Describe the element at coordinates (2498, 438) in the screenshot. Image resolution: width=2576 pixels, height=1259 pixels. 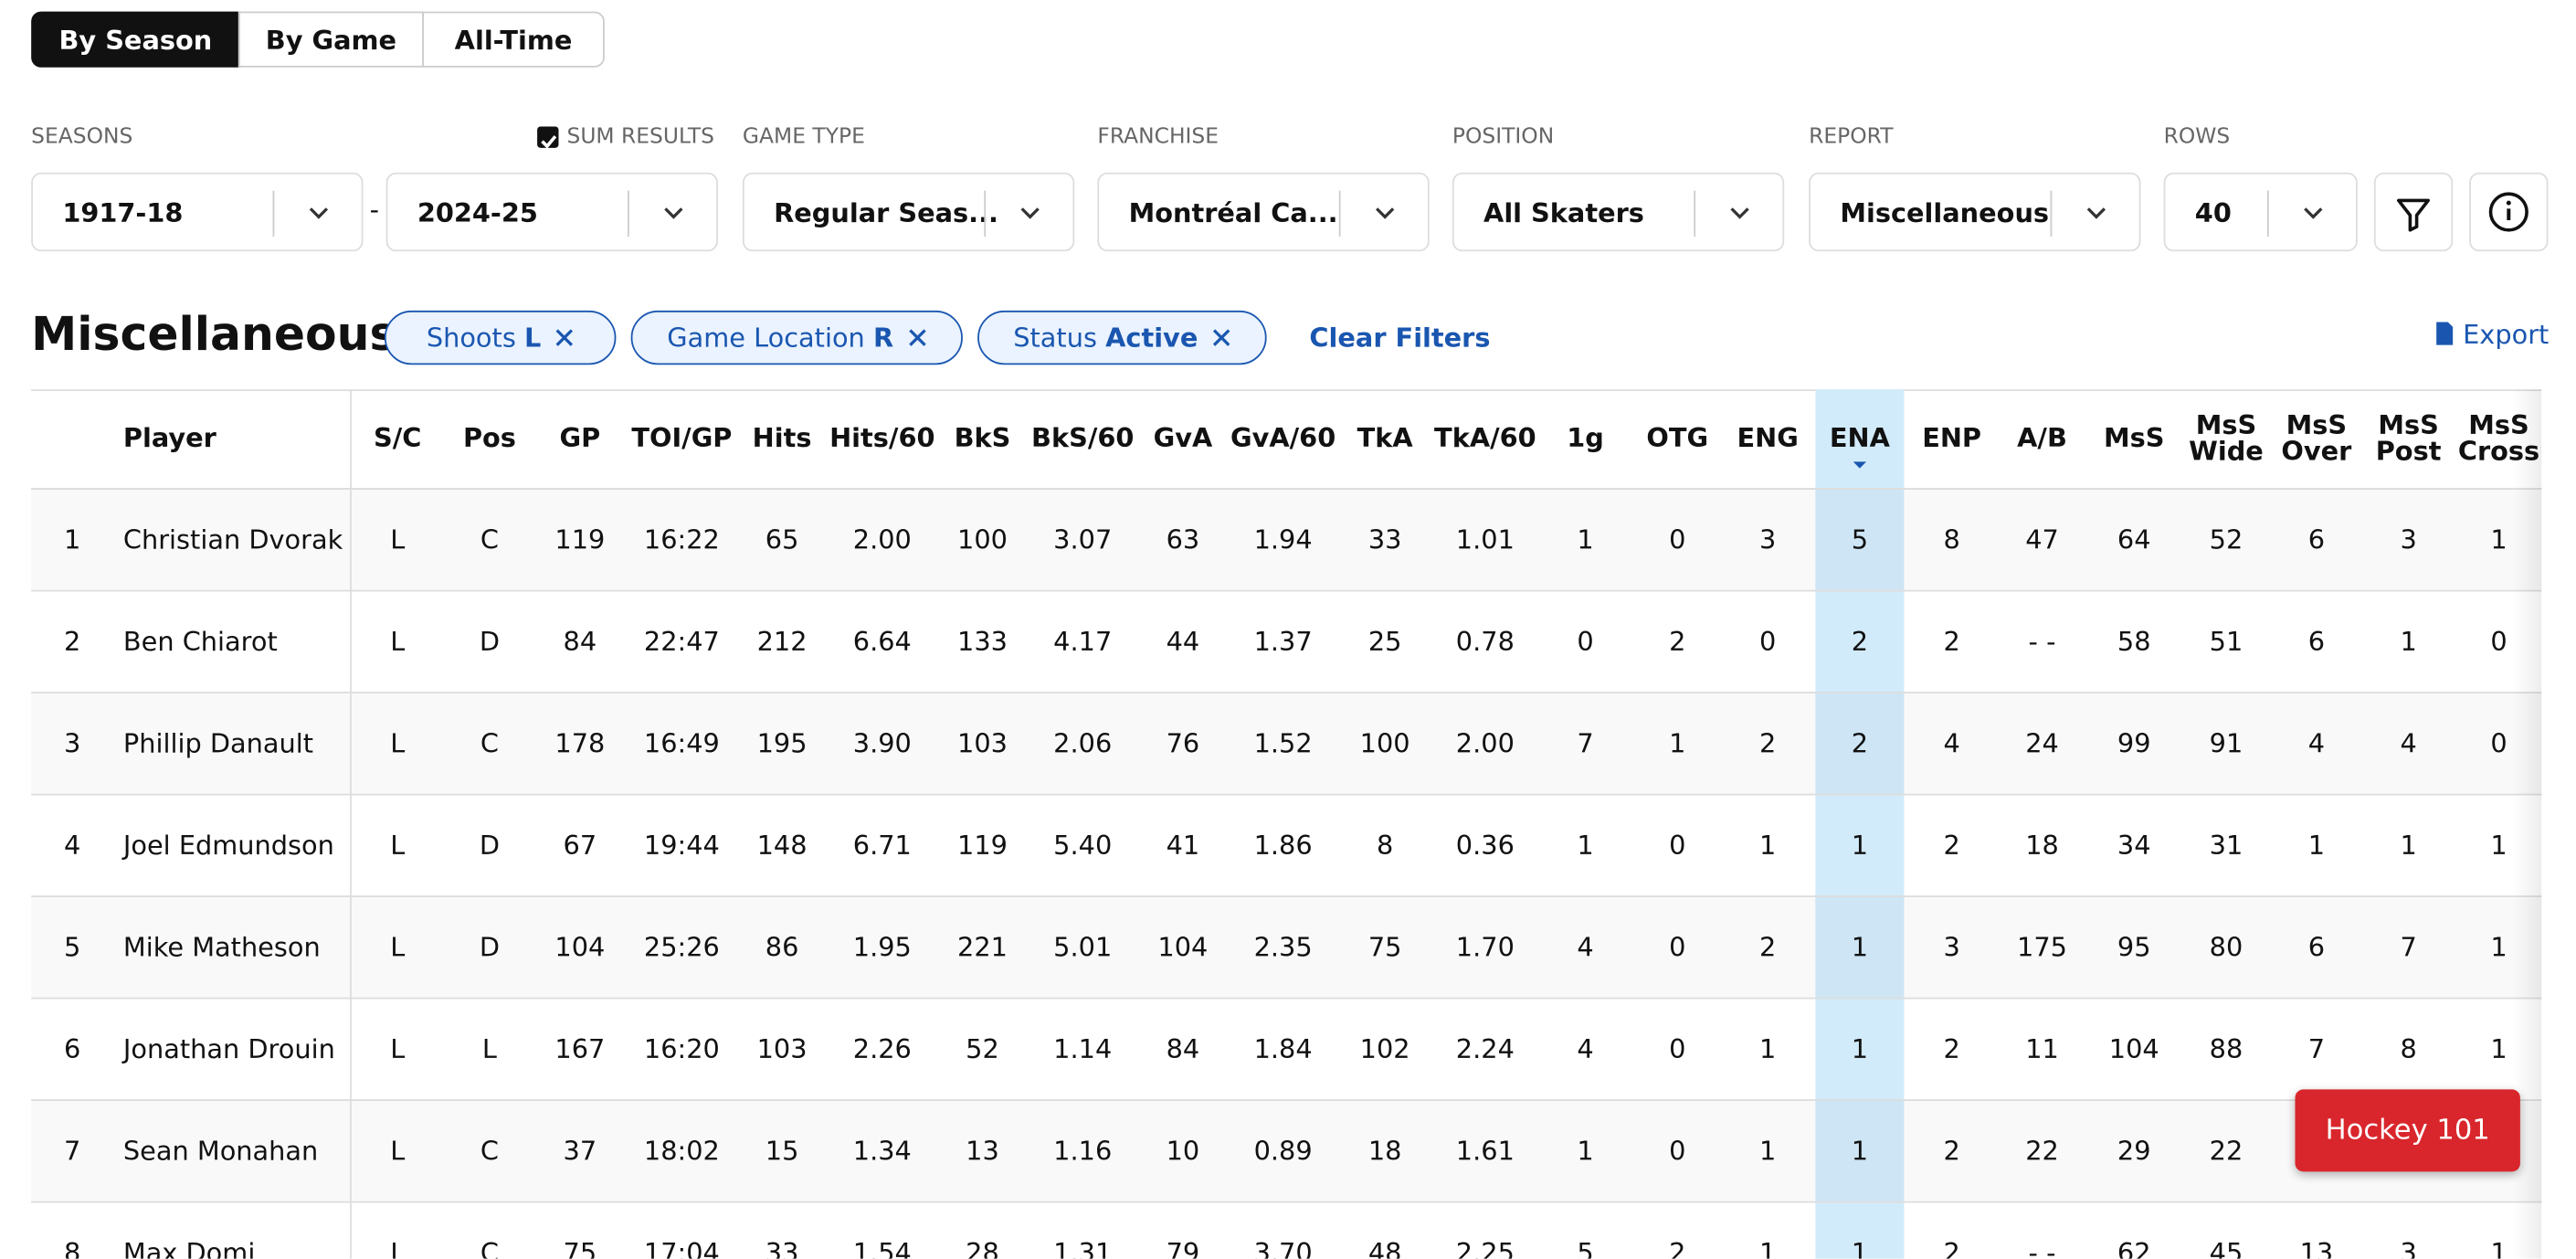
I see `column-header: MsS Cross` at that location.